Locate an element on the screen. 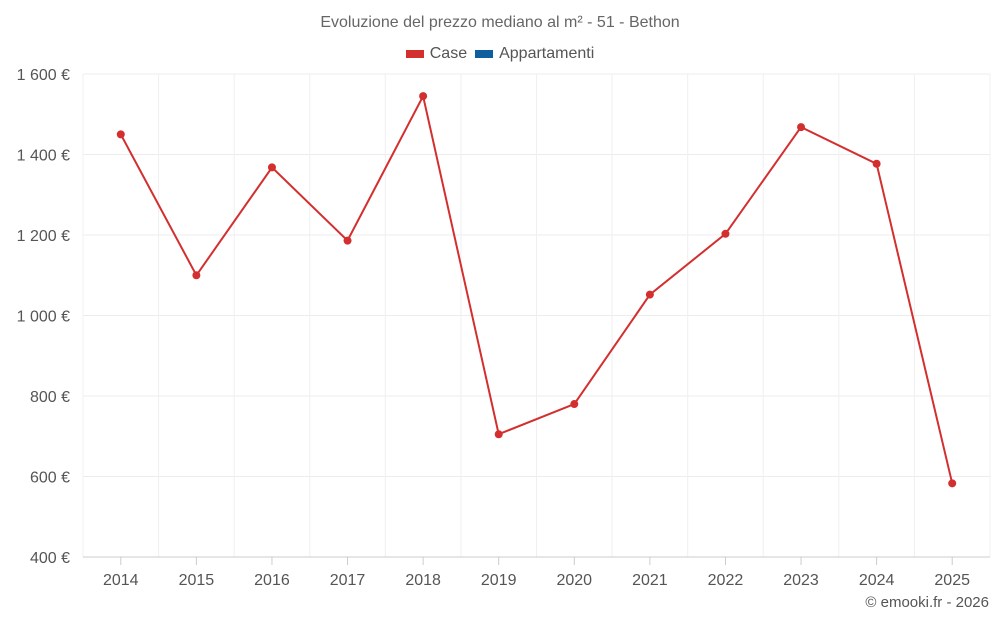 The image size is (1000, 625). x-tick-label: 2015 is located at coordinates (197, 580).